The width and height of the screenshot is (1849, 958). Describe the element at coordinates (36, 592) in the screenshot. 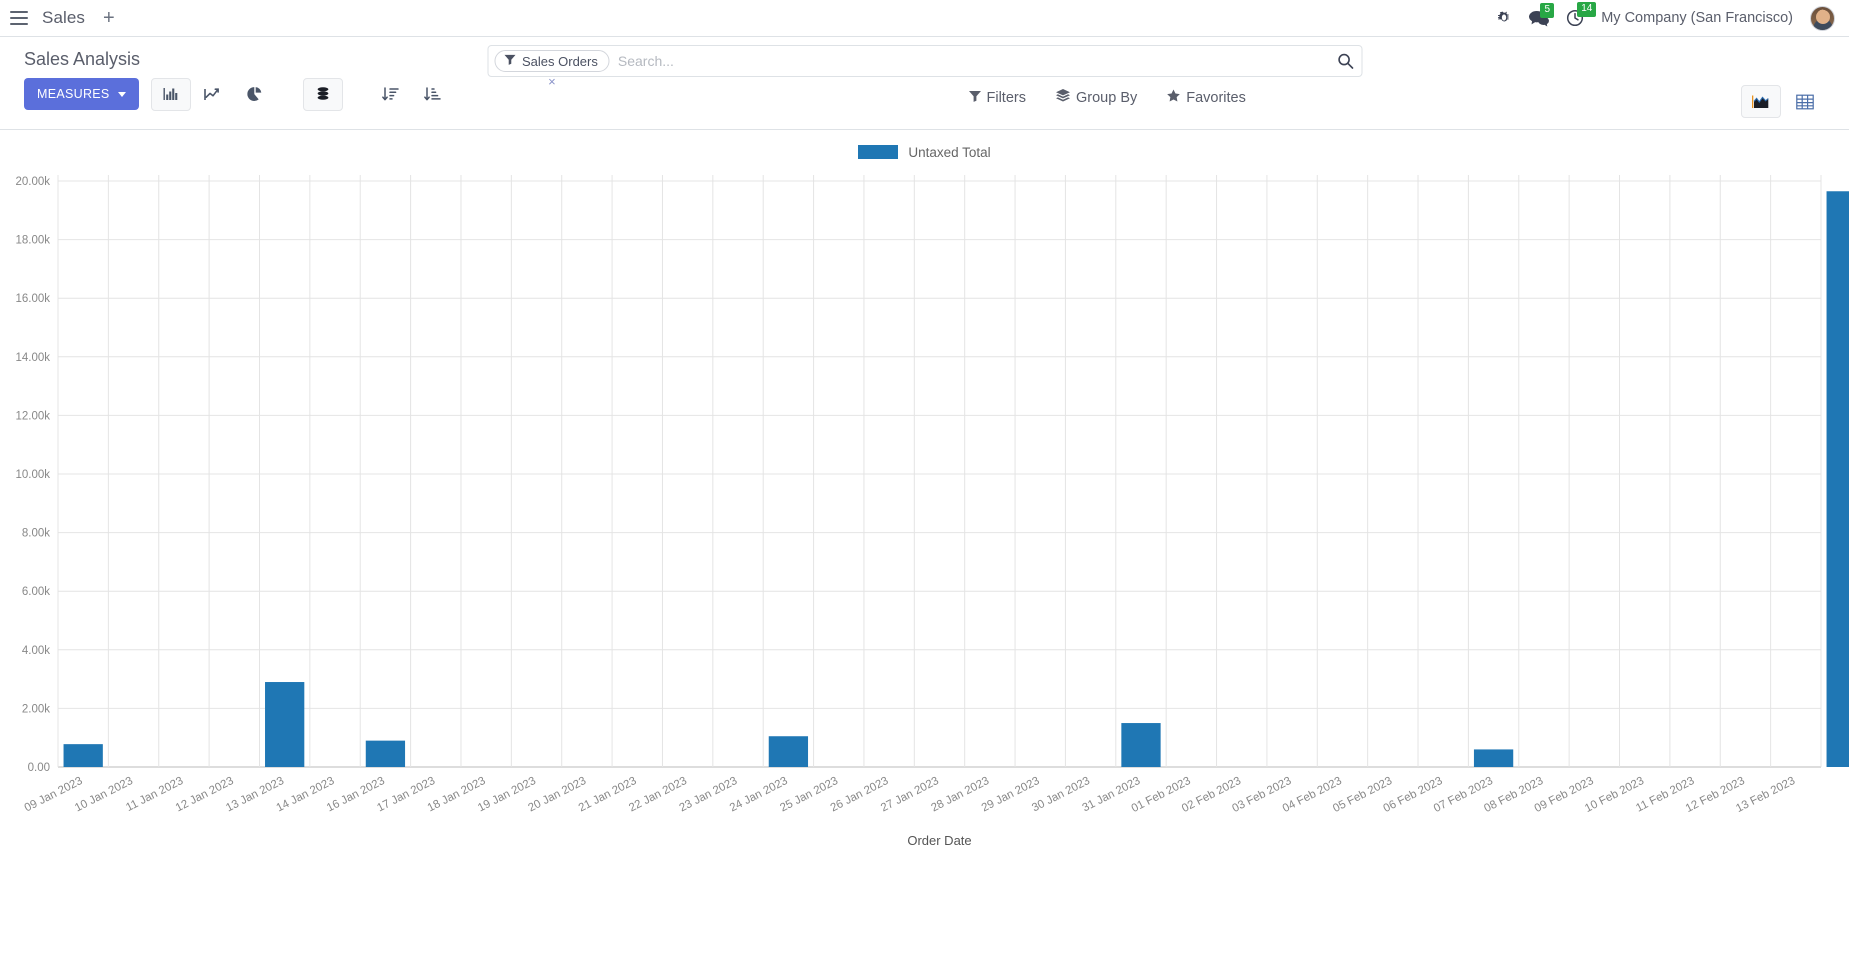

I see `y-axis-tick-label: 6.00k` at that location.